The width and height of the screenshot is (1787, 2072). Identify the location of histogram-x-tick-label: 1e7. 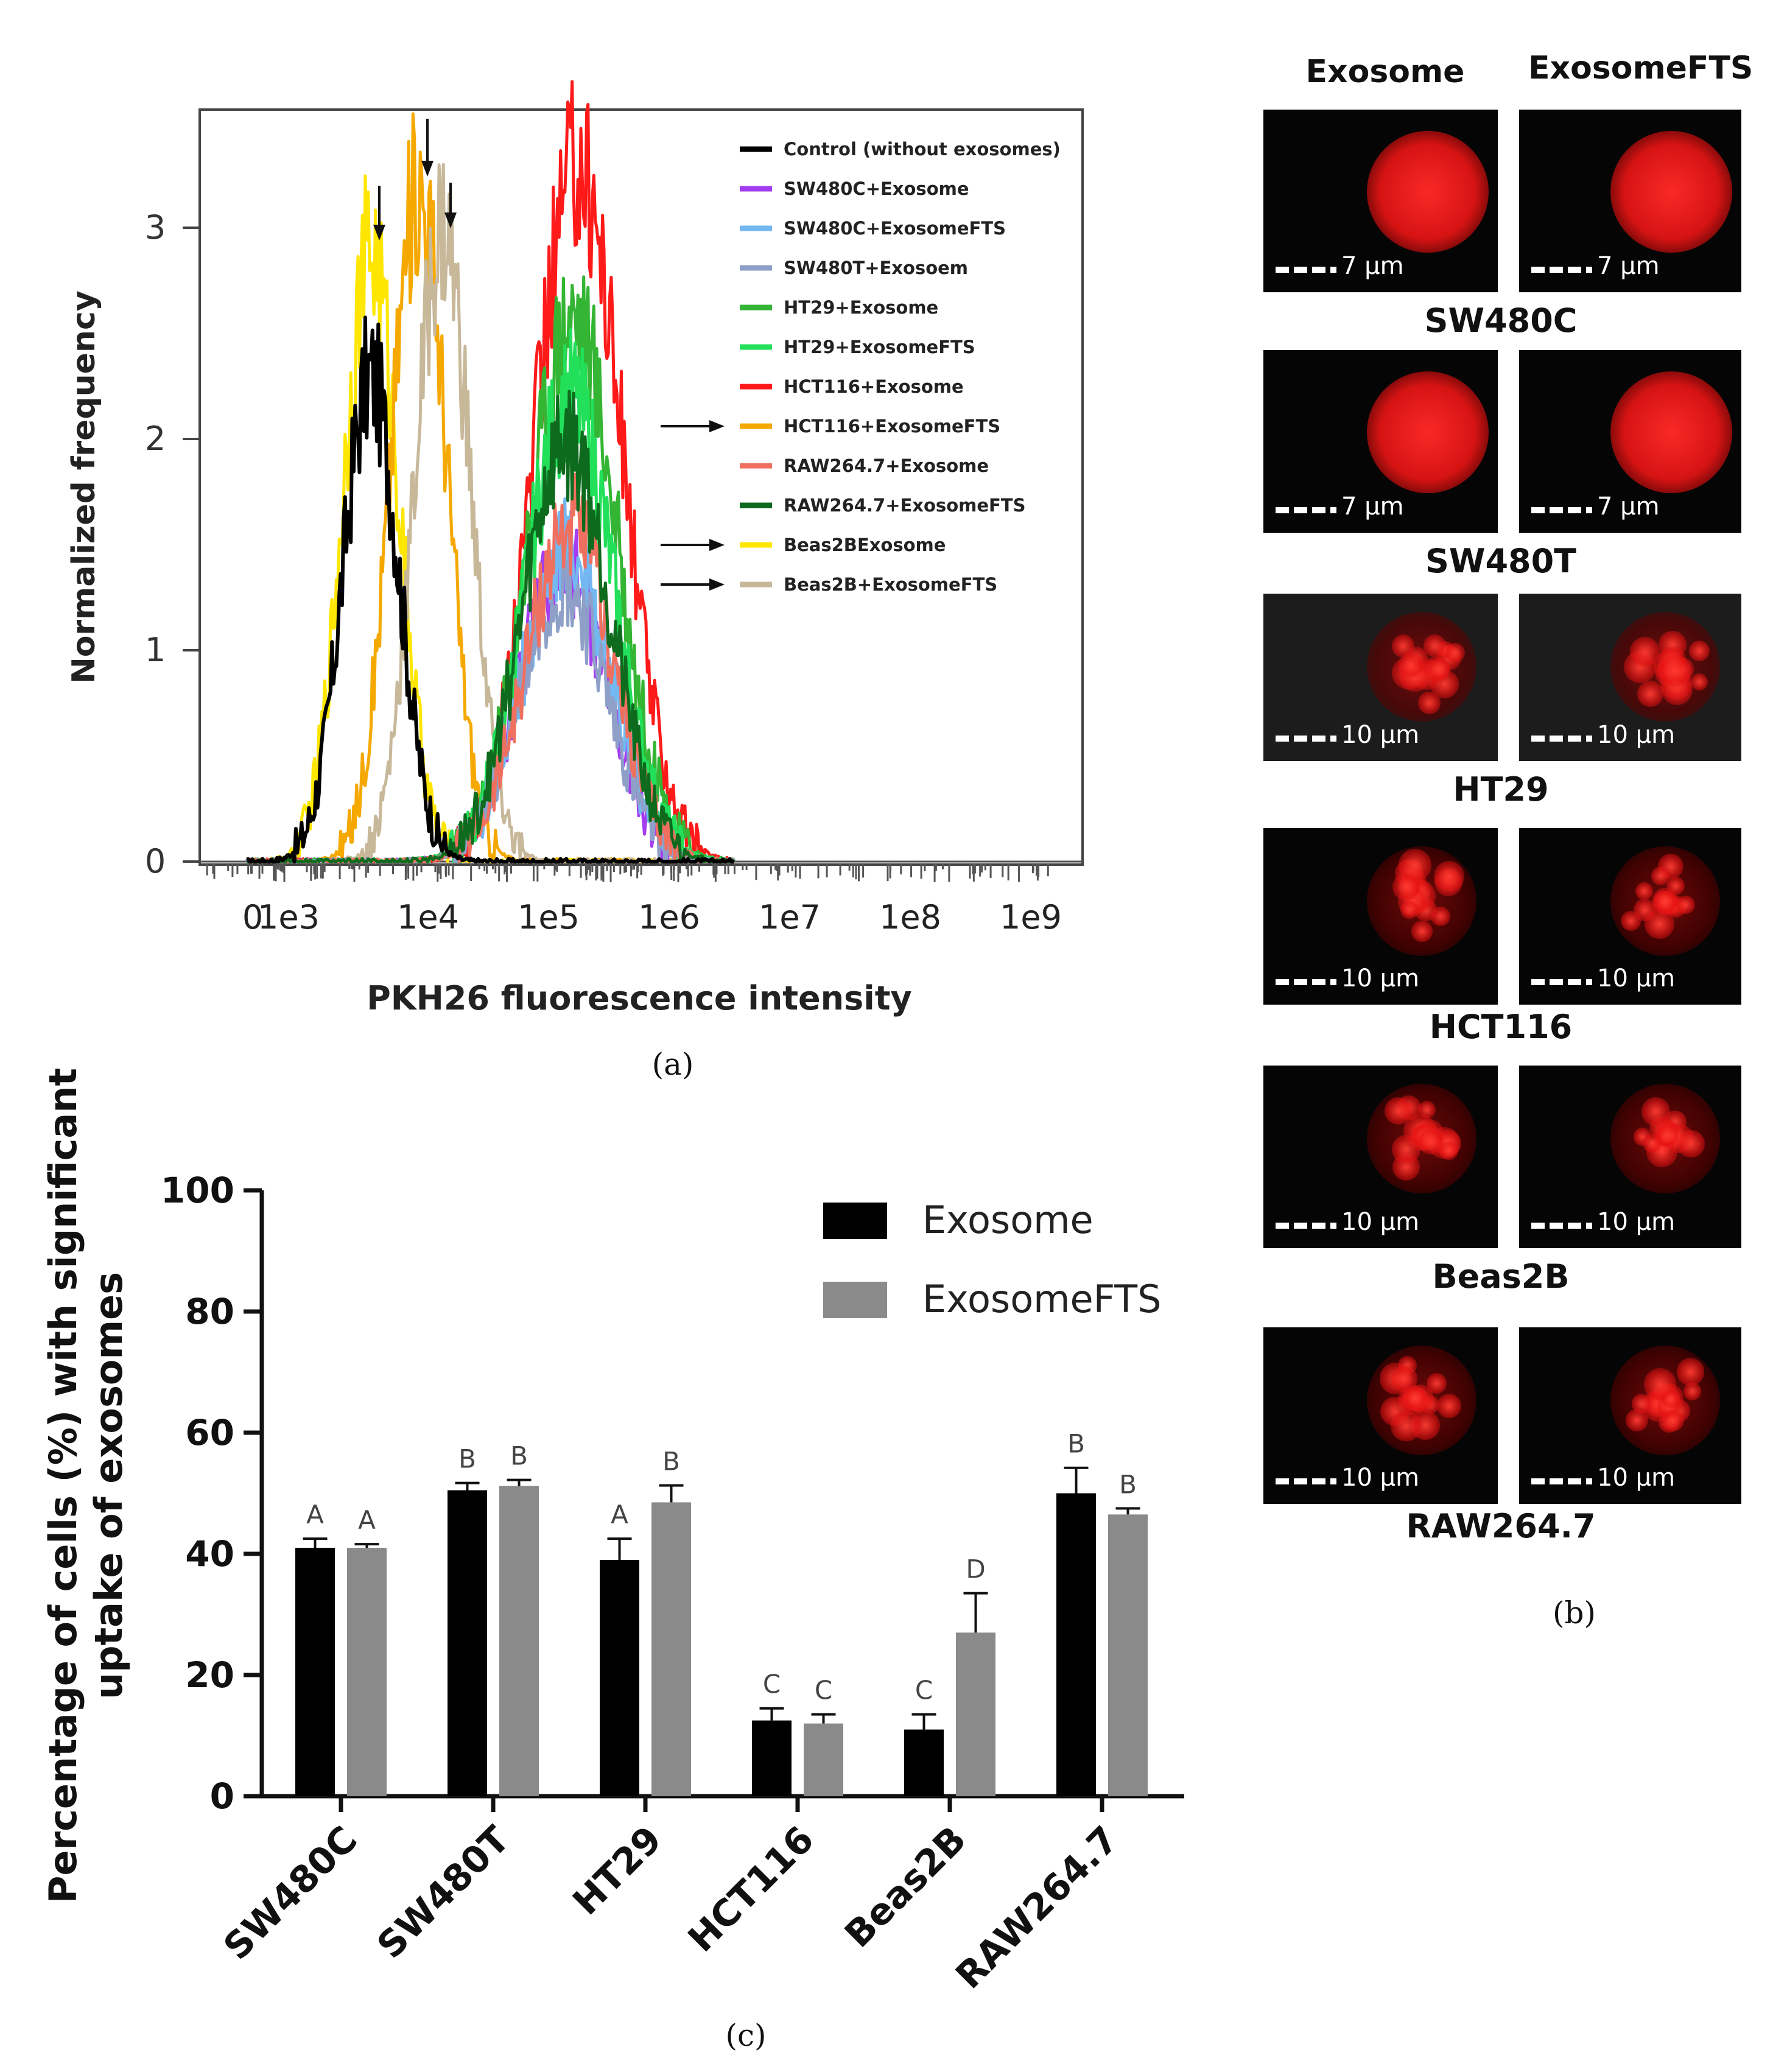
(790, 917).